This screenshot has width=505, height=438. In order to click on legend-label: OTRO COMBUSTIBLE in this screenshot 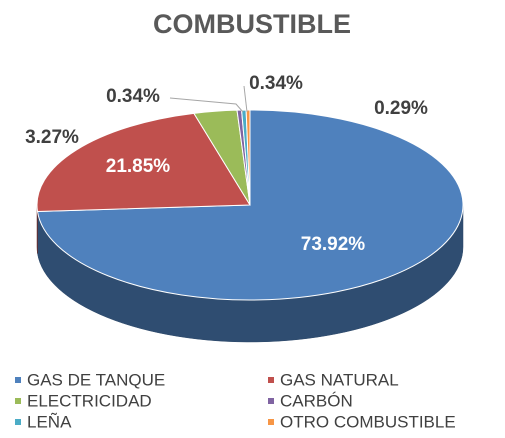, I will do `click(368, 421)`.